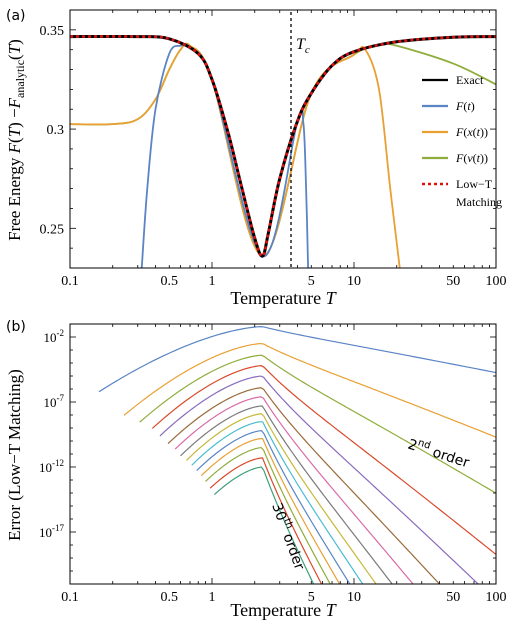 Image resolution: width=524 pixels, height=631 pixels. I want to click on legend-label: F(v(t)), so click(471, 158).